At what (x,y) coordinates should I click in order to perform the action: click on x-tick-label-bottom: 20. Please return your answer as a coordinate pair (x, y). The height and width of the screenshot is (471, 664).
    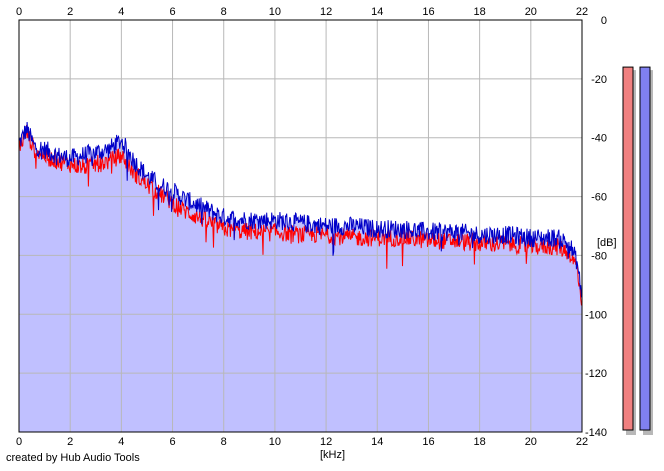
    Looking at the image, I should click on (531, 442).